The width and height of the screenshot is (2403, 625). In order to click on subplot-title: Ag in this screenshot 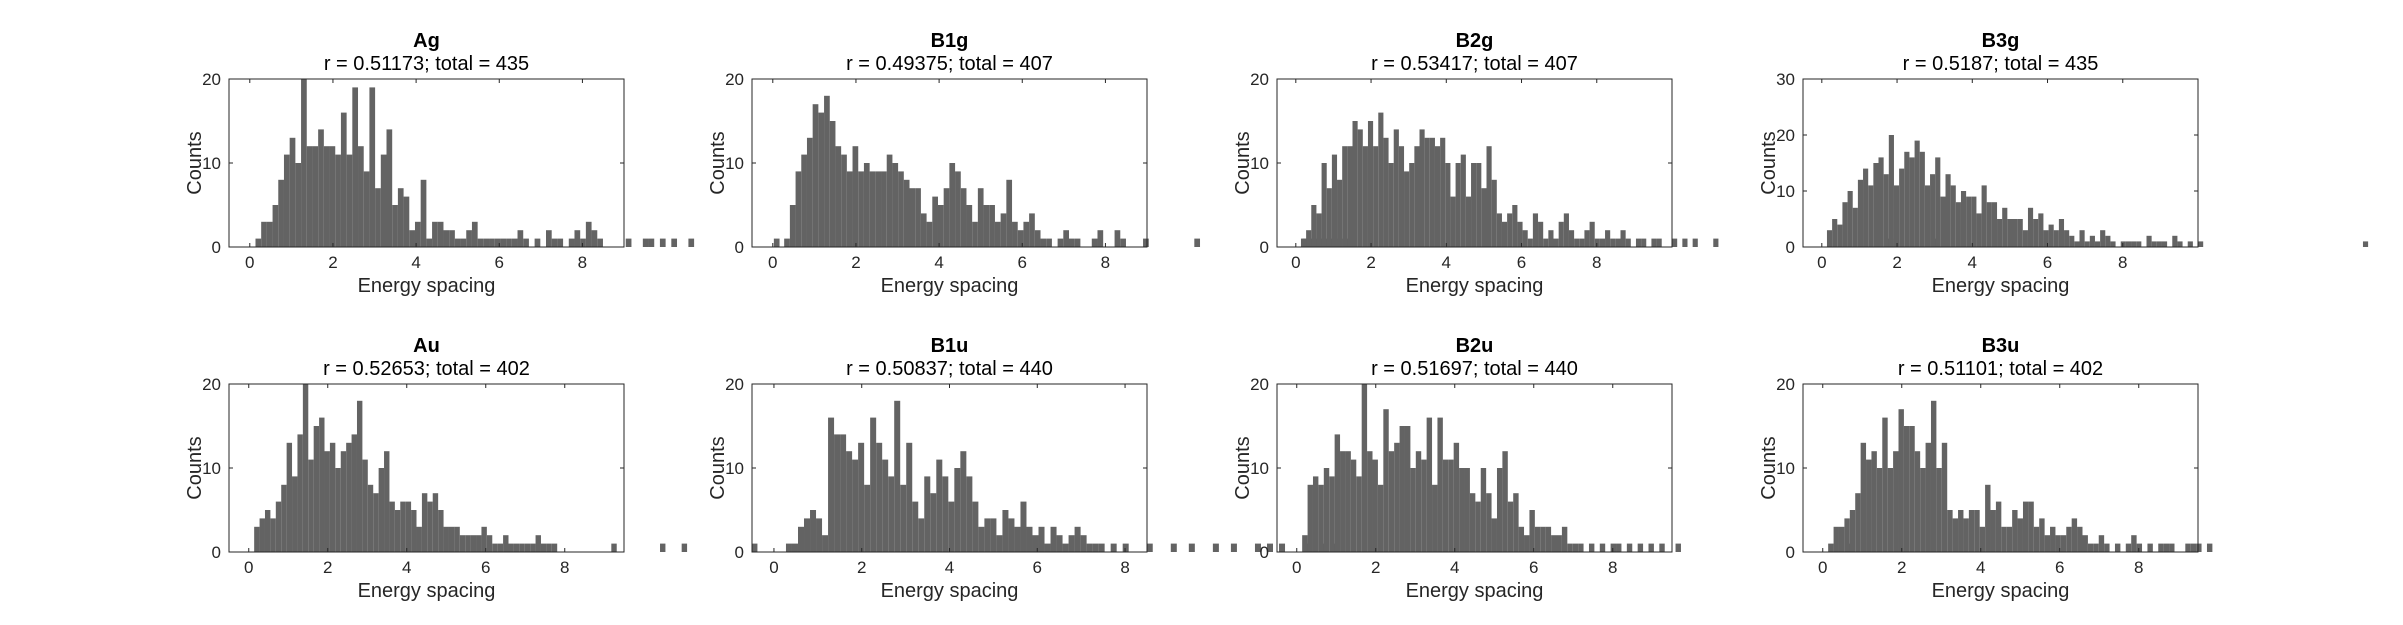, I will do `click(426, 41)`.